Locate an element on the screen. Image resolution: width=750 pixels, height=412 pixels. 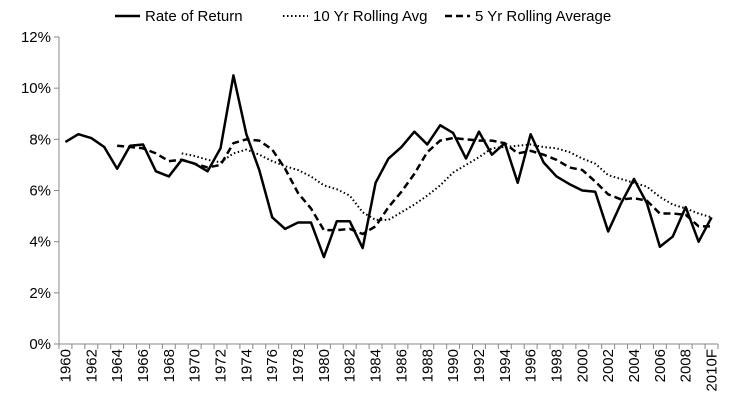
x-tick-label: 1974 is located at coordinates (246, 365).